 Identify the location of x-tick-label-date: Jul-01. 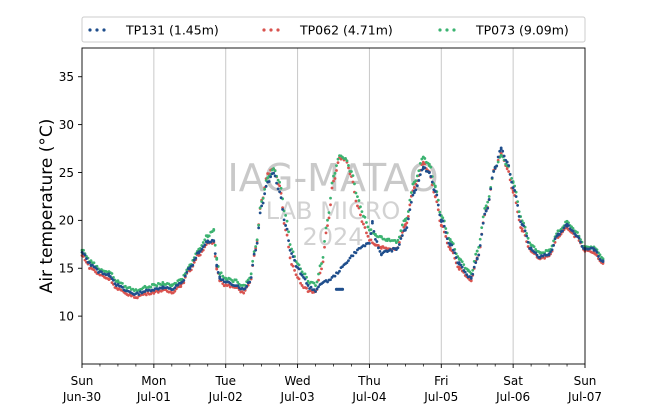
(153, 397).